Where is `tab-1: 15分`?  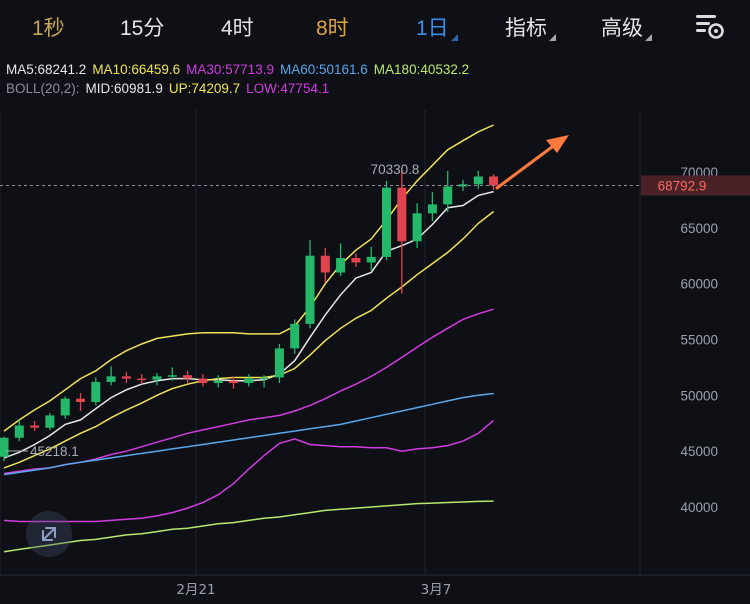
tab-1: 15分 is located at coordinates (142, 28).